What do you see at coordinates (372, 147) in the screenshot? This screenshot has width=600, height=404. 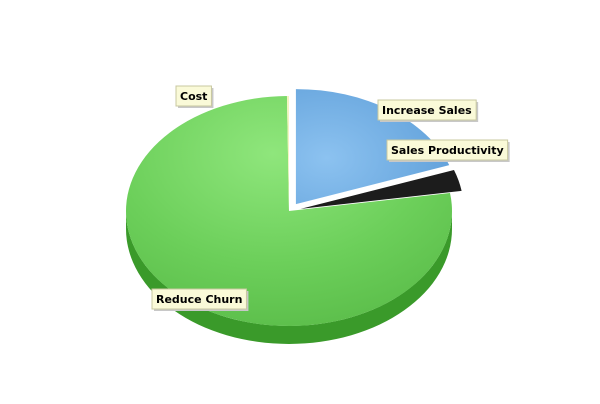 I see `pie-slice-increase-sales` at bounding box center [372, 147].